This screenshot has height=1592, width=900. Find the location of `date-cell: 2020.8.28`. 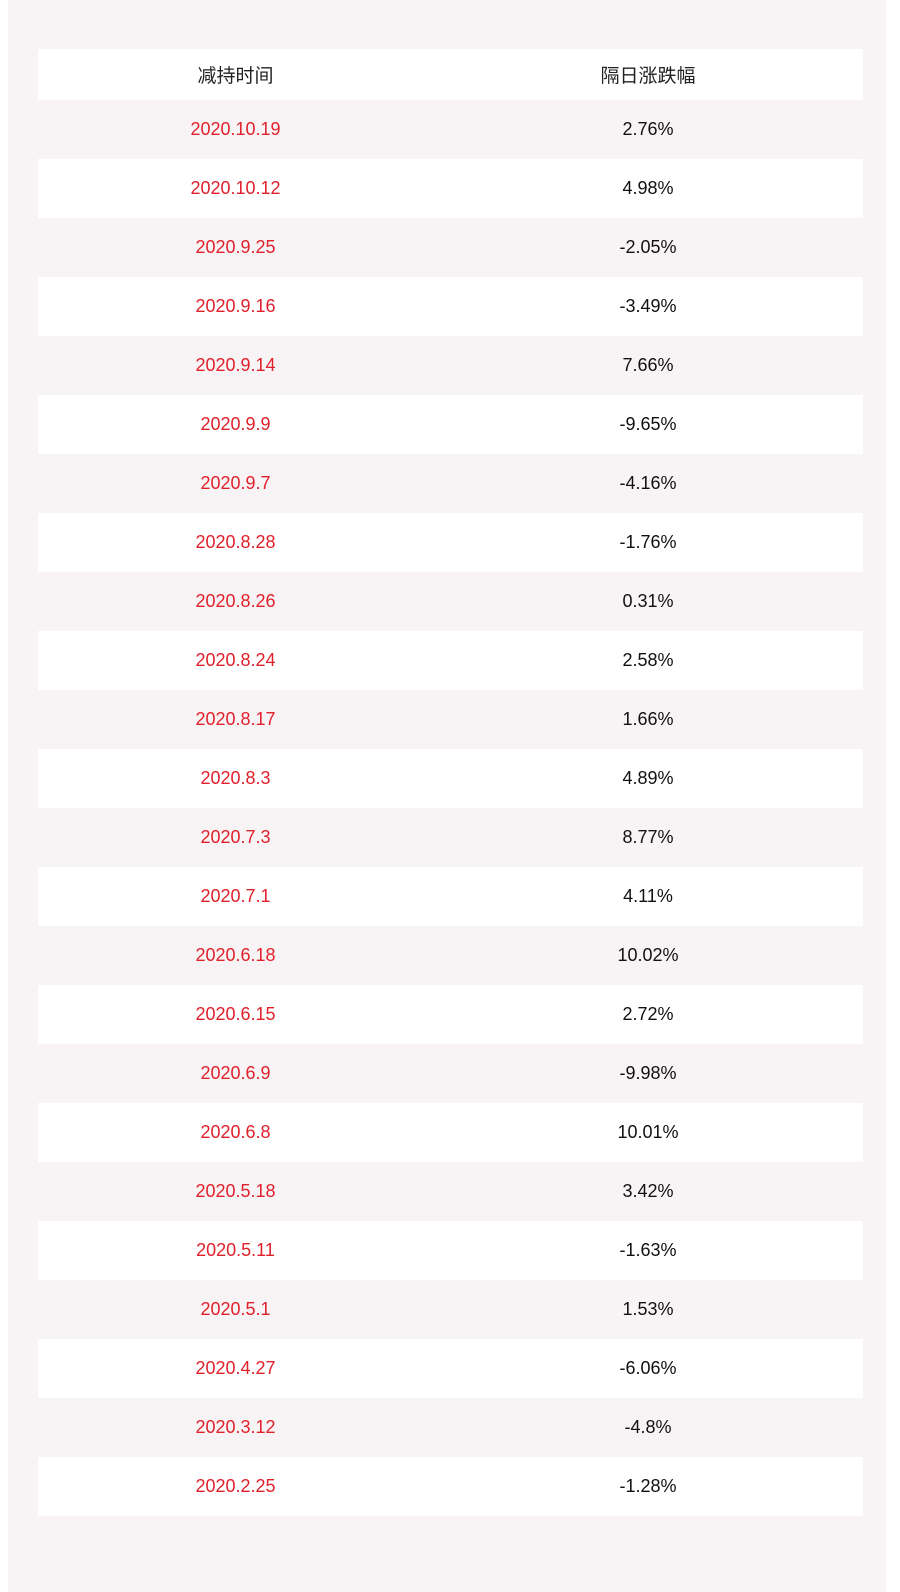

date-cell: 2020.8.28 is located at coordinates (235, 542).